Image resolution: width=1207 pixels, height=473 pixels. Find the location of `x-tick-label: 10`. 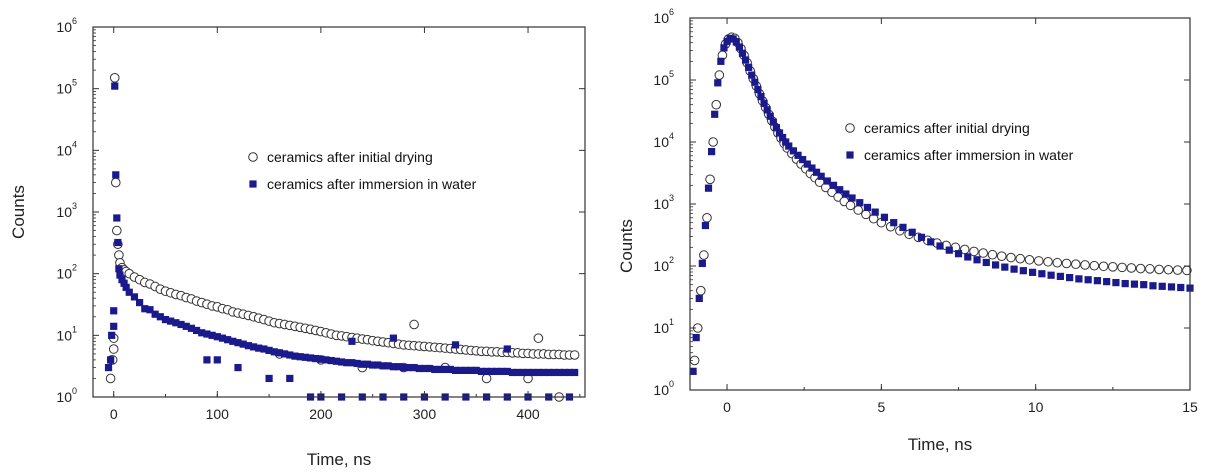

x-tick-label: 10 is located at coordinates (1036, 407).